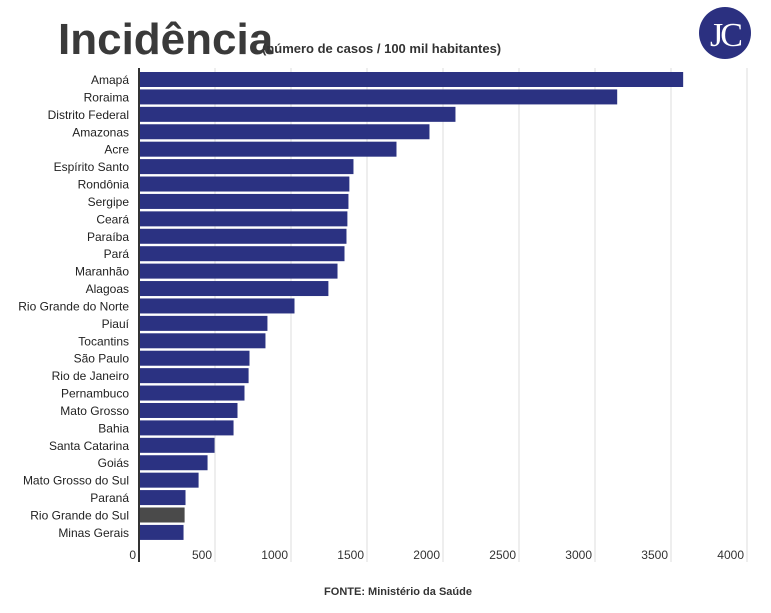 The image size is (771, 613). Describe the element at coordinates (107, 289) in the screenshot. I see `category-label: Alagoas` at that location.